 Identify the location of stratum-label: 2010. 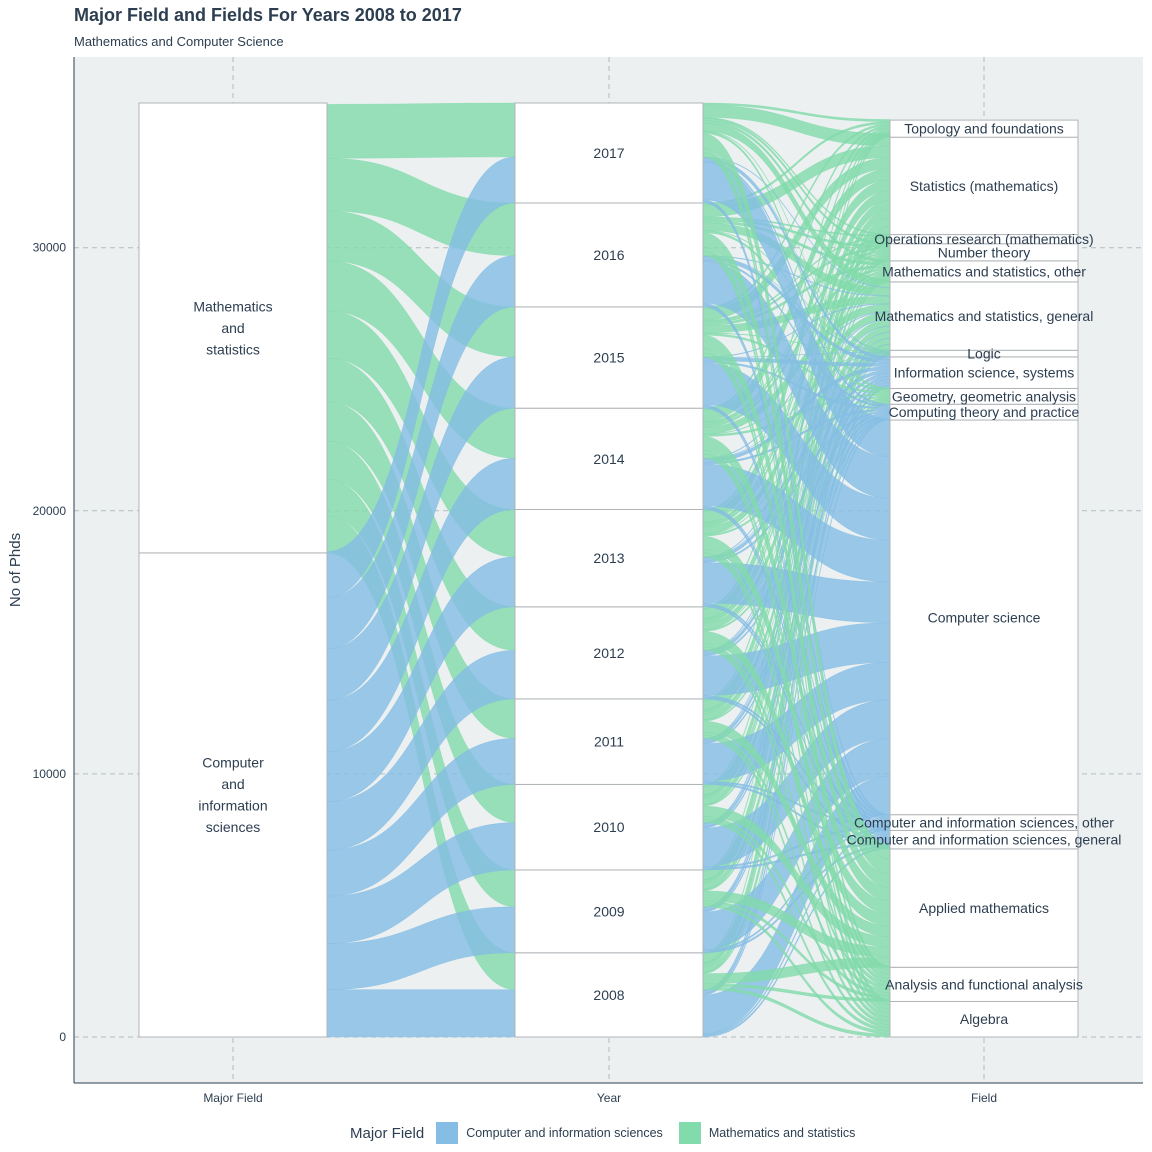
(608, 827).